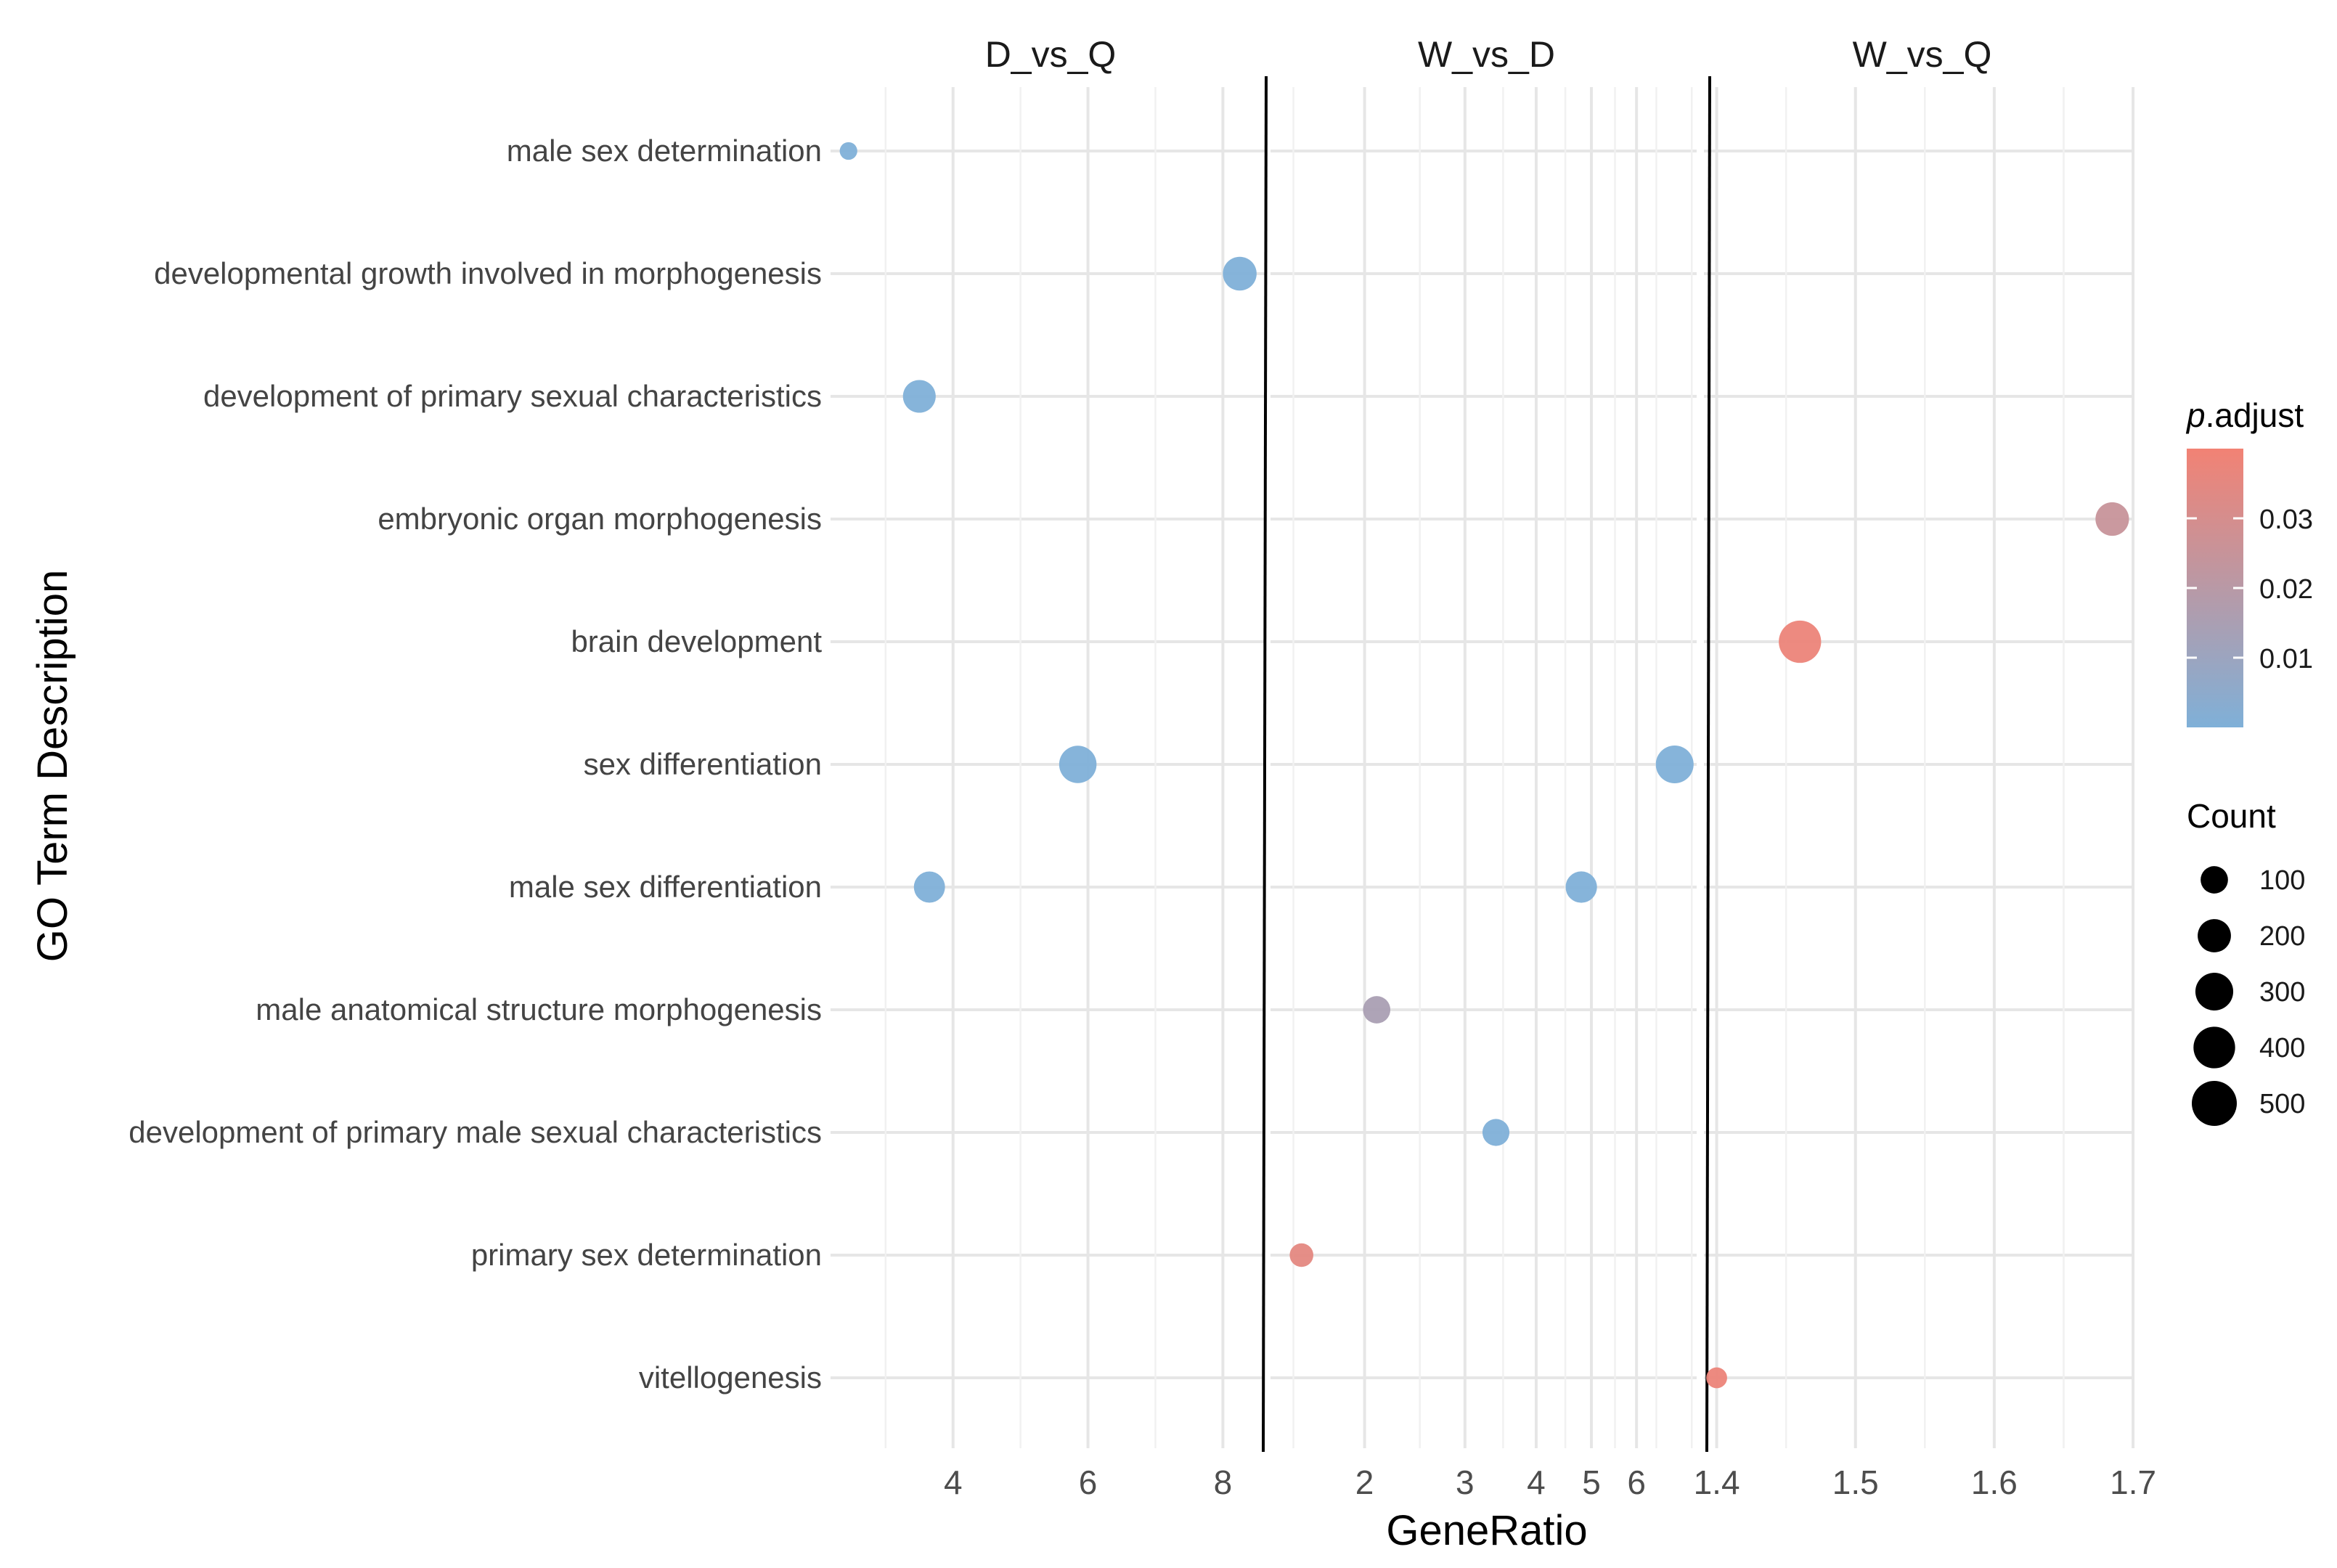  Describe the element at coordinates (647, 1255) in the screenshot. I see `y-tick-label-primary-sex-determination: primary sex determination` at that location.